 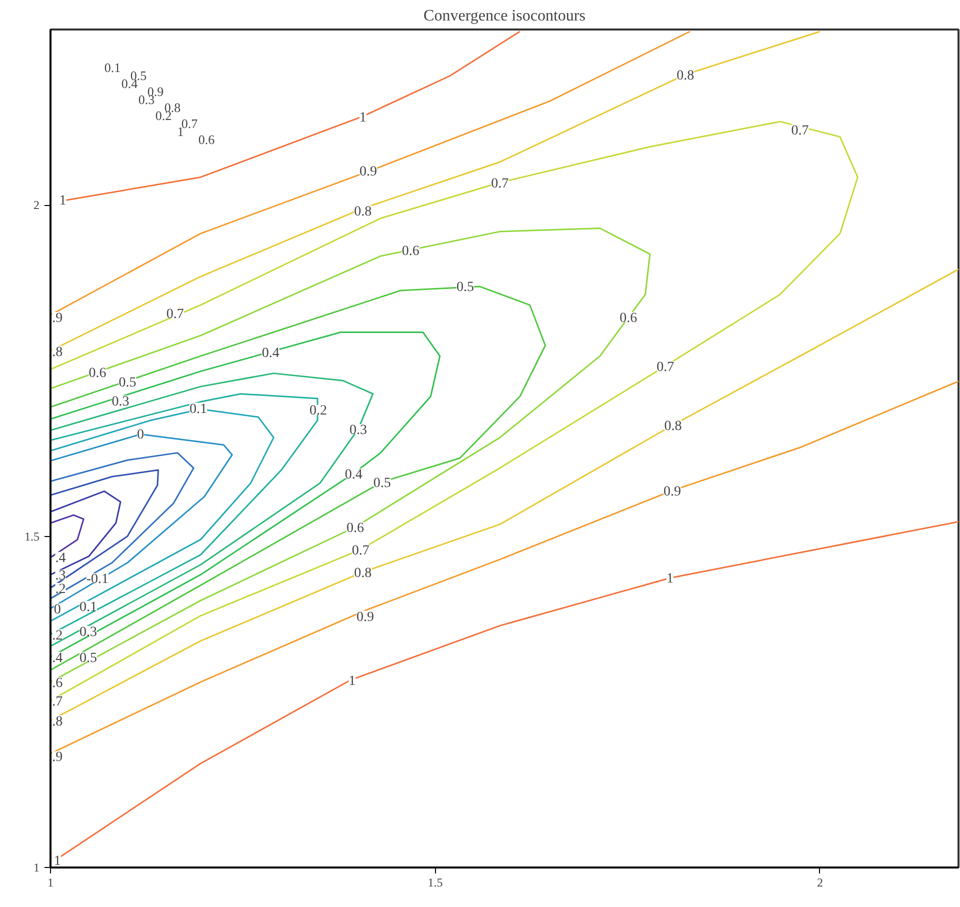 What do you see at coordinates (365, 617) in the screenshot?
I see `annotation: 0.9` at bounding box center [365, 617].